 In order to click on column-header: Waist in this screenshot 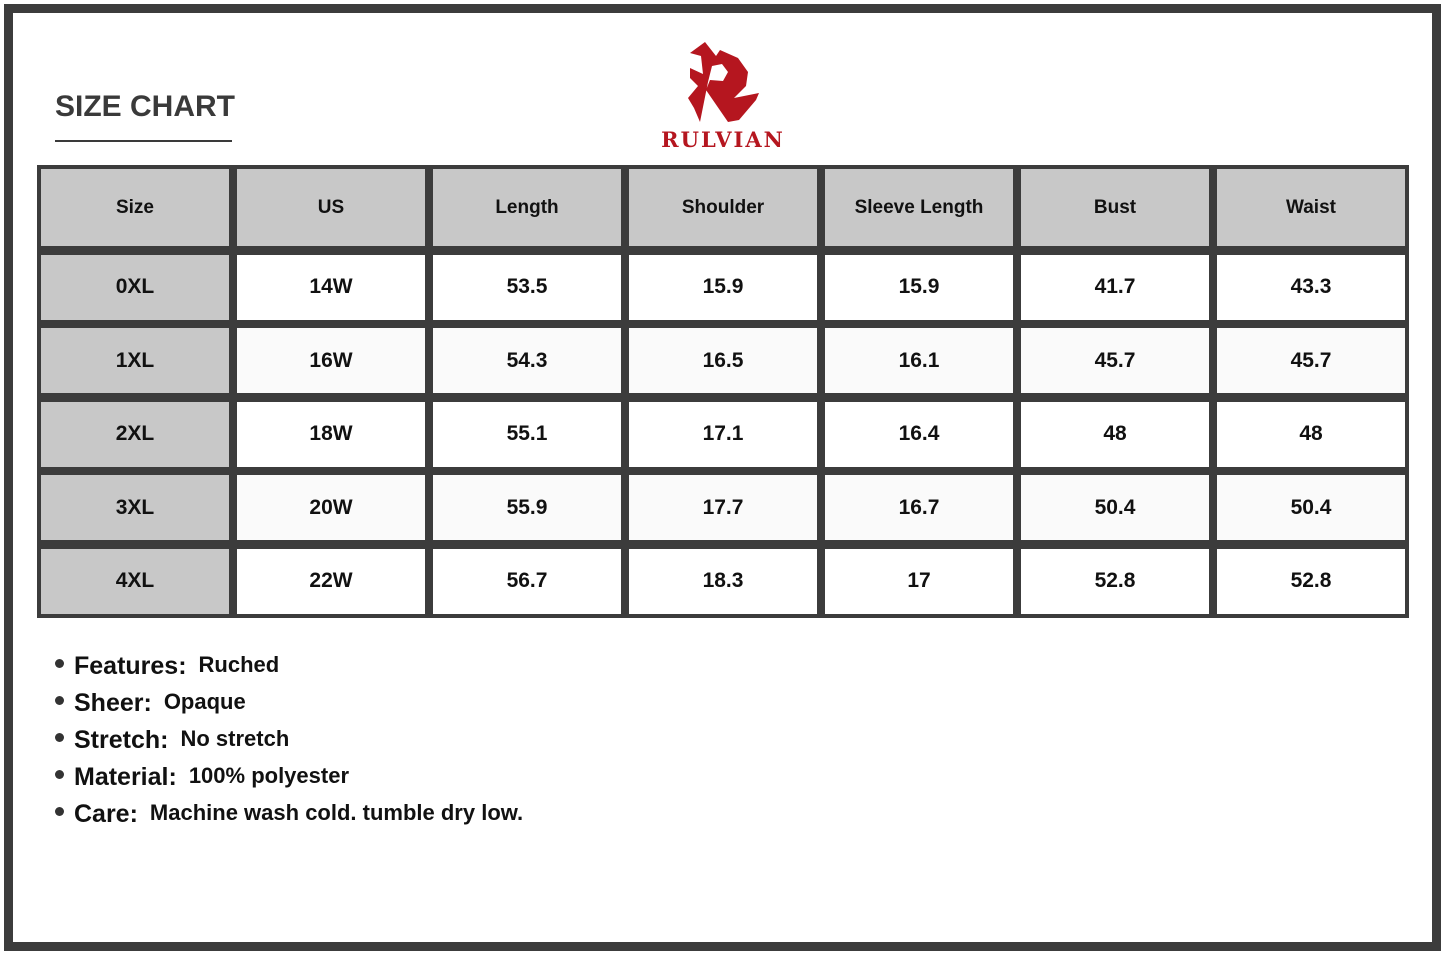, I will do `click(1311, 207)`.